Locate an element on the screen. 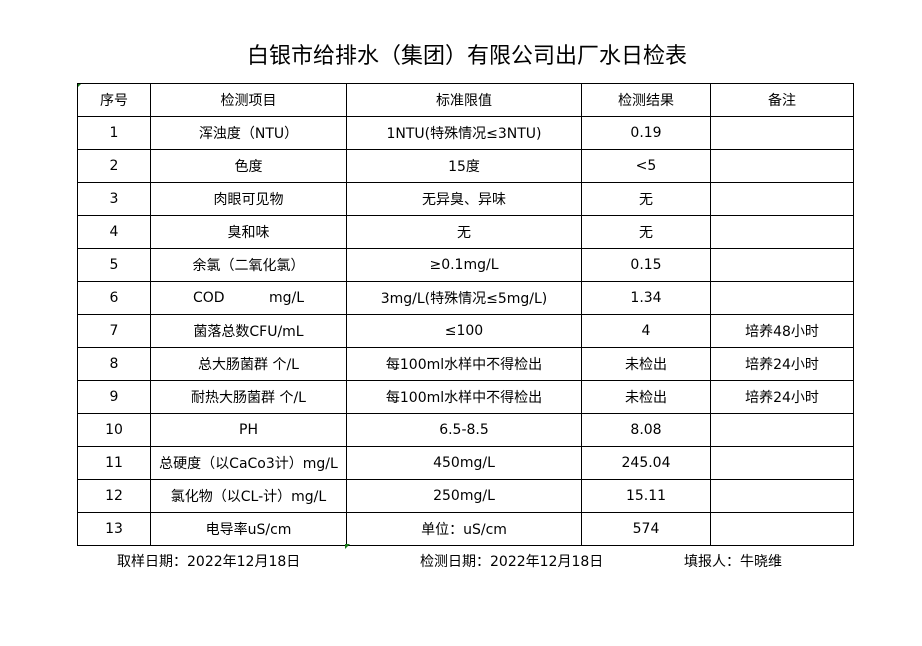  item-cell: 色度 is located at coordinates (248, 166).